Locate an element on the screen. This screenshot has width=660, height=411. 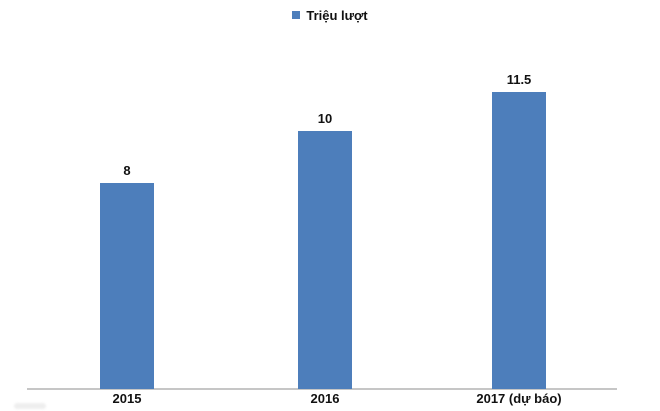
bar-2016 is located at coordinates (325, 260).